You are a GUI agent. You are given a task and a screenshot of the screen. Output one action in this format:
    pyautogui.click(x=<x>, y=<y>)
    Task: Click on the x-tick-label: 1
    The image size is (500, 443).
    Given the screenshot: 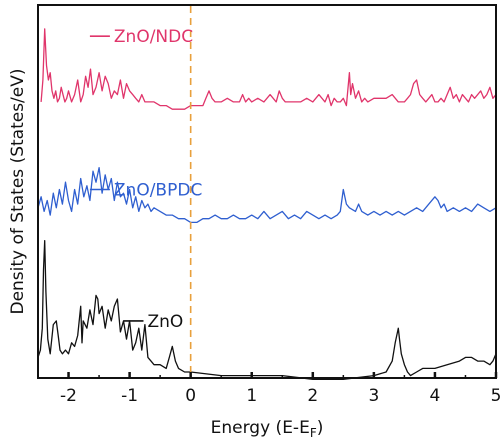 What is the action you would take?
    pyautogui.click(x=251, y=396)
    